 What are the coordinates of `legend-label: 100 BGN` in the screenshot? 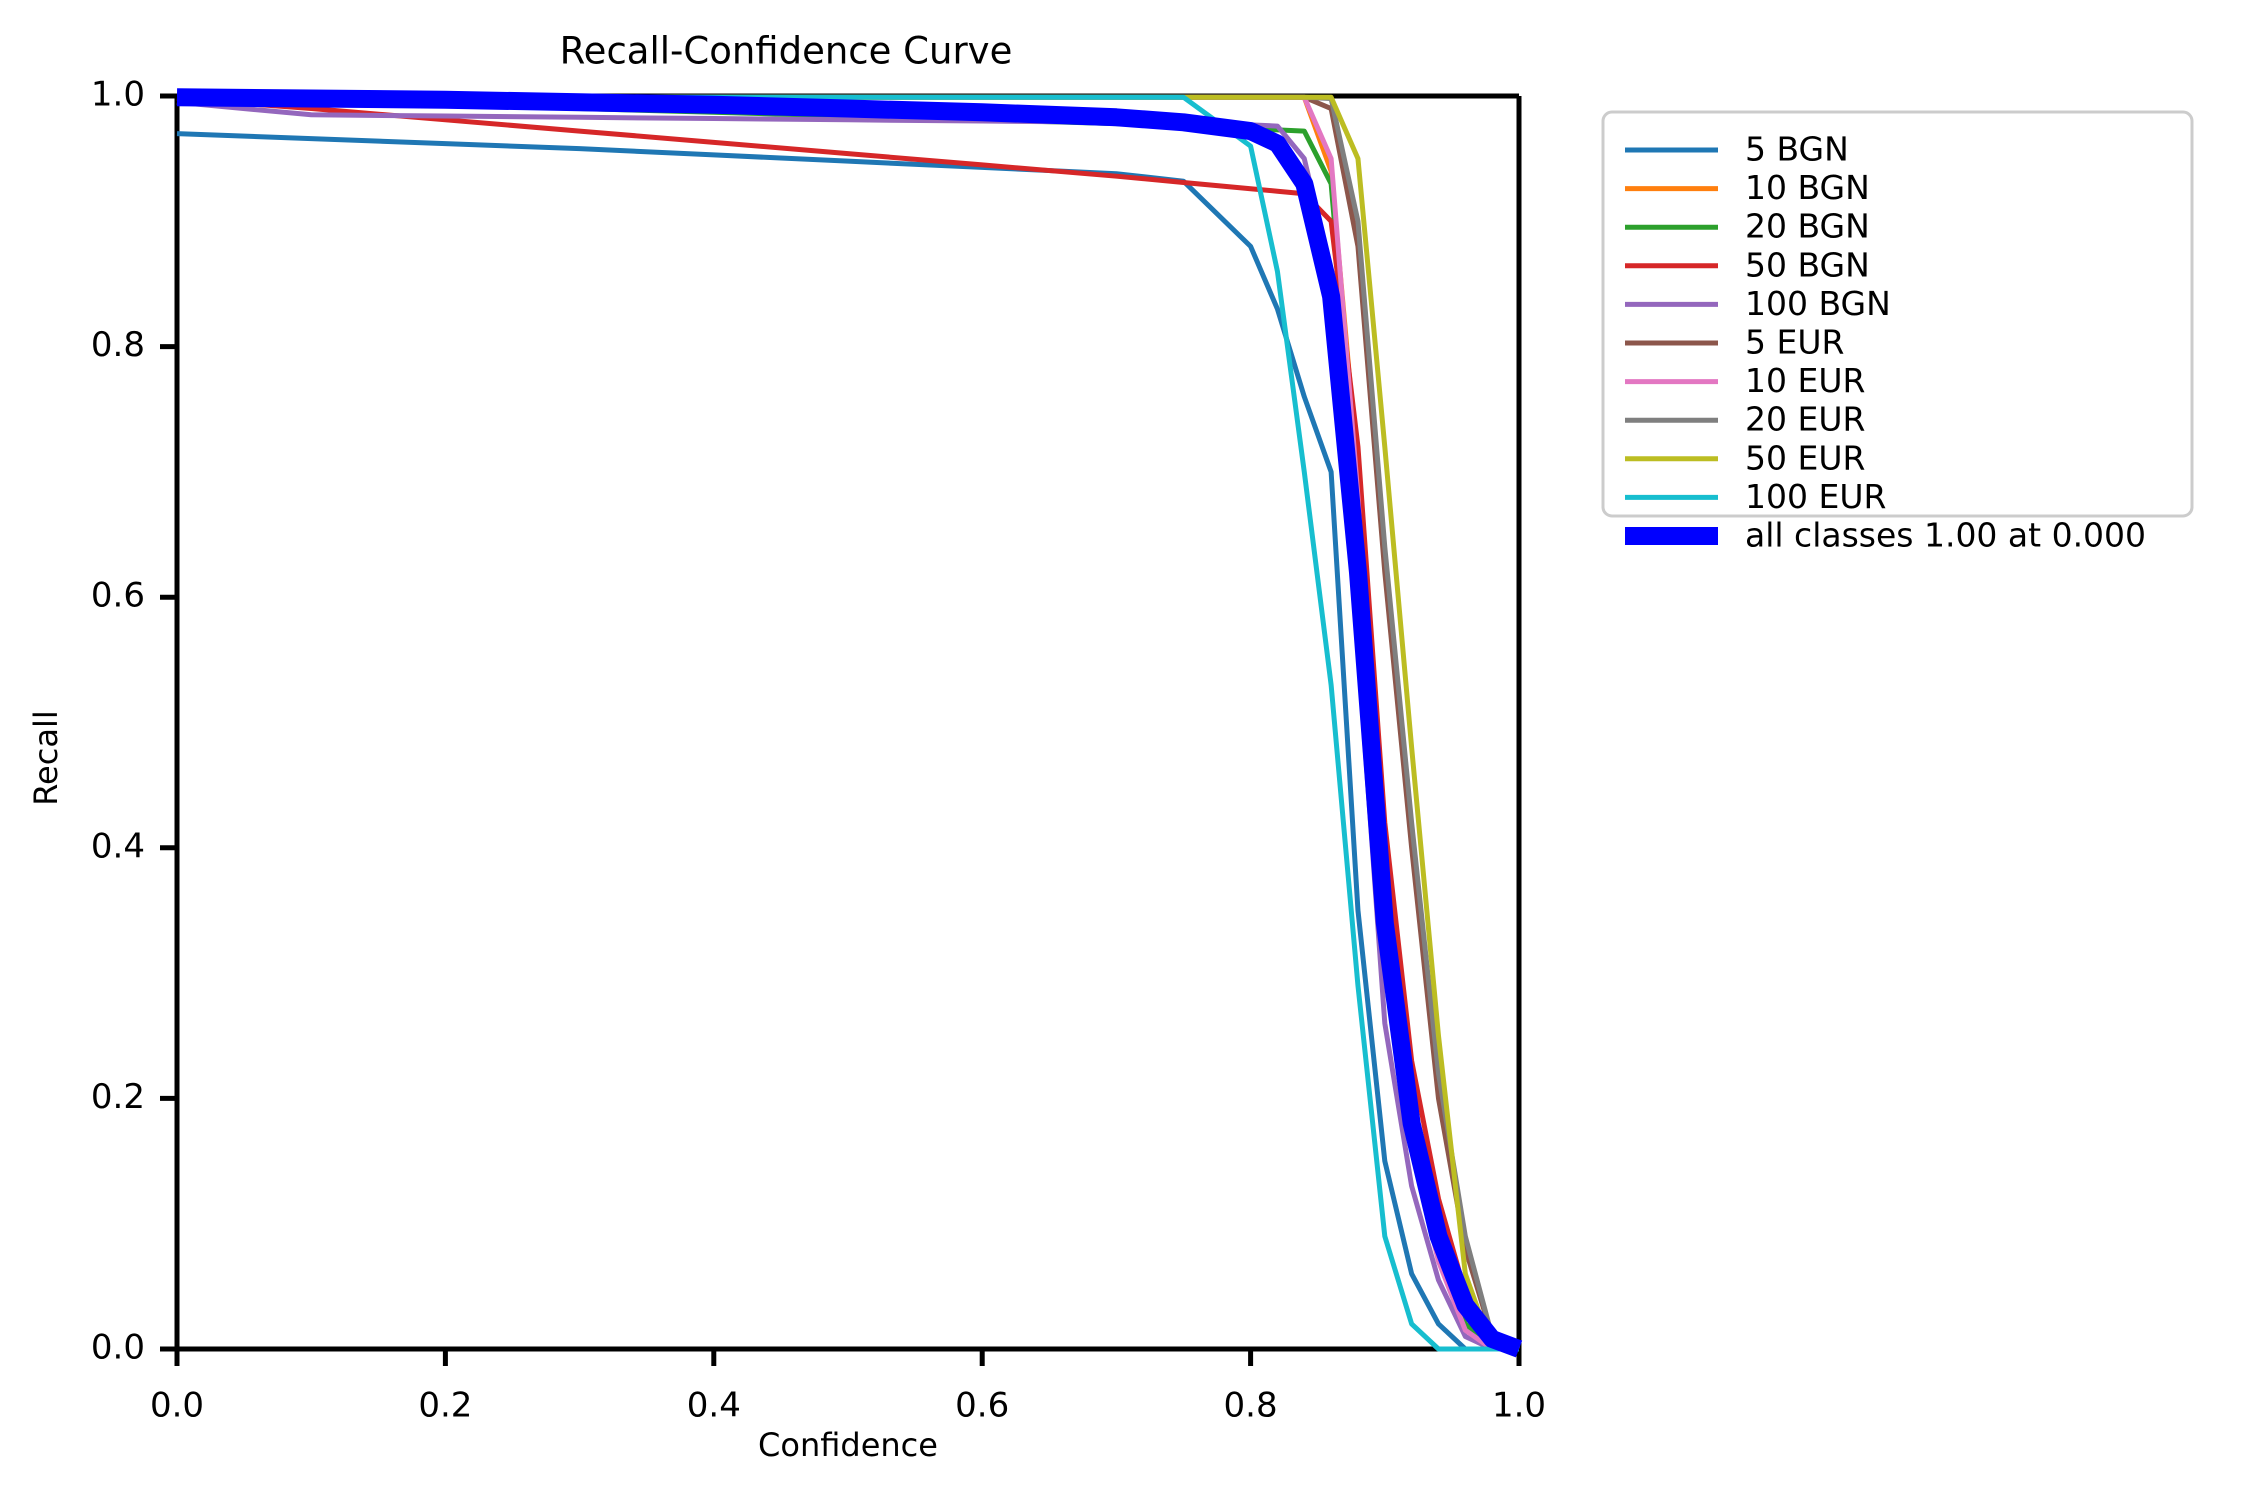 It's located at (1818, 303).